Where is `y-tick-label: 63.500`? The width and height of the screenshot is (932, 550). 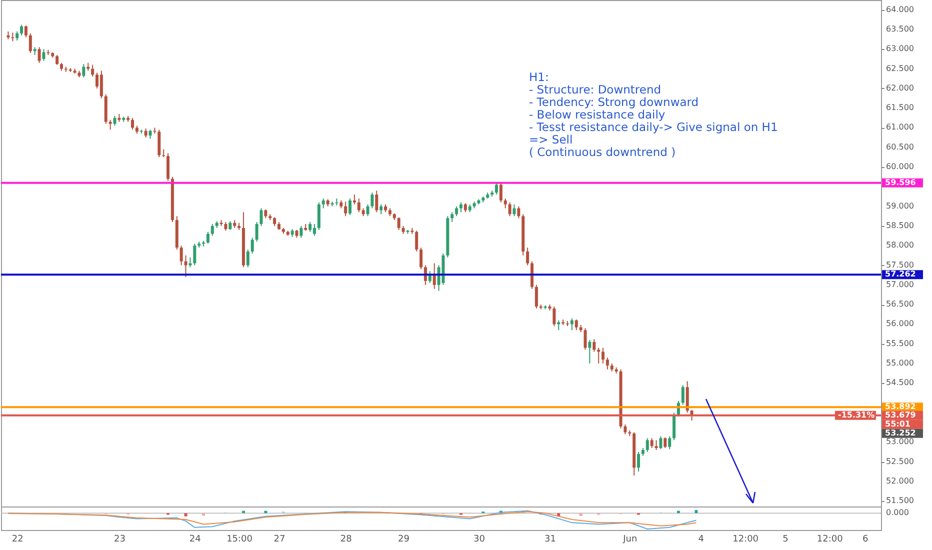
y-tick-label: 63.500 is located at coordinates (900, 29).